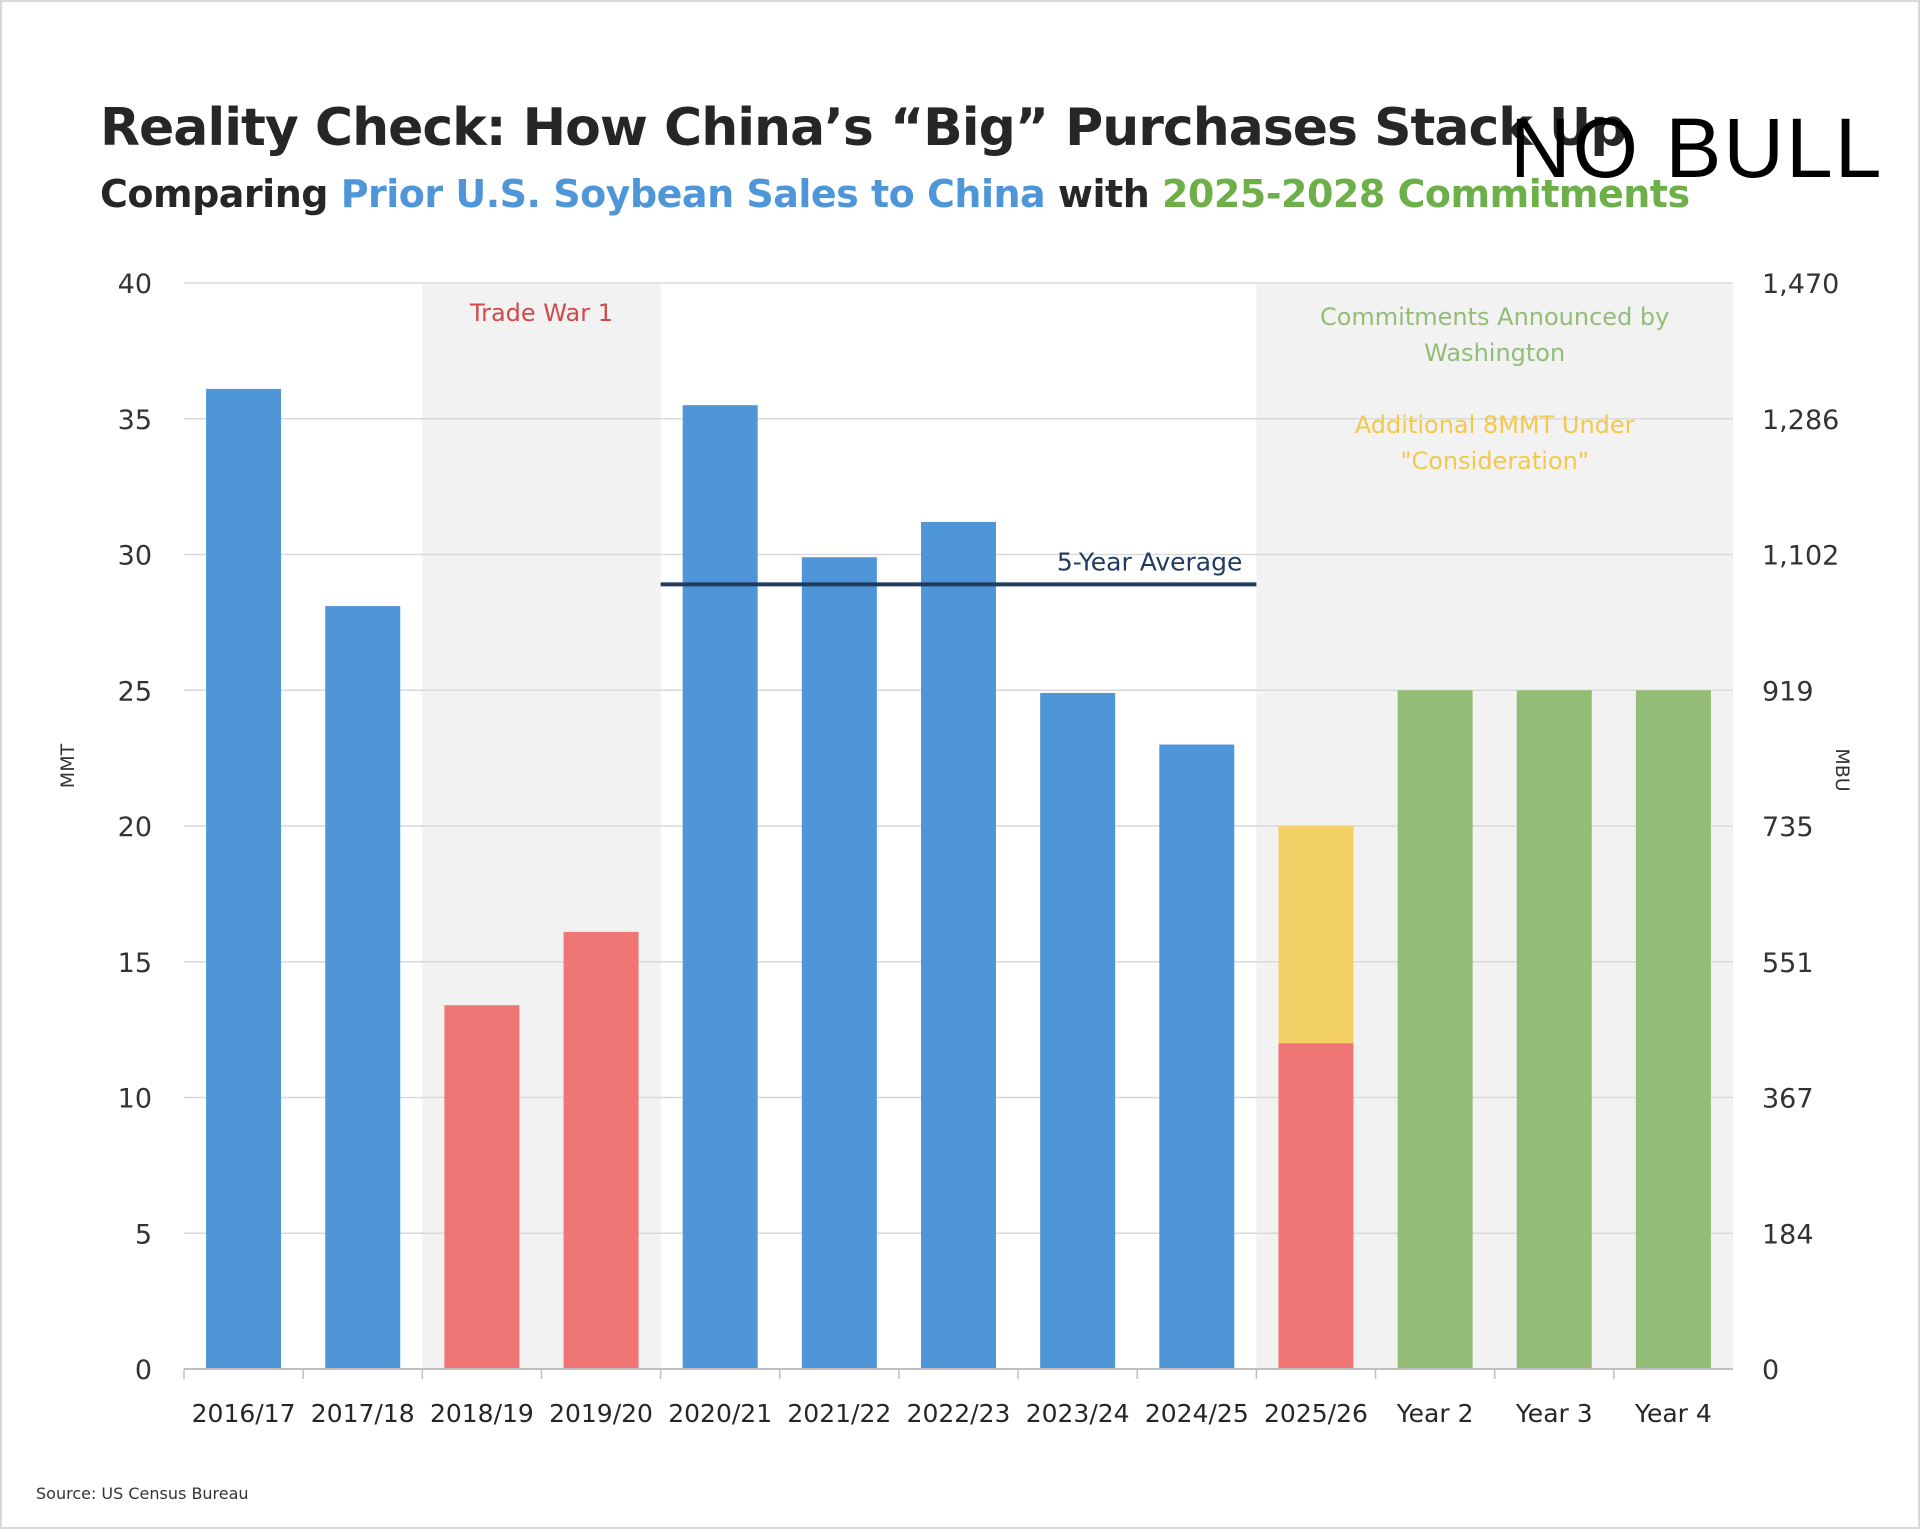 The height and width of the screenshot is (1529, 1920). I want to click on y-tick-label: 30, so click(135, 556).